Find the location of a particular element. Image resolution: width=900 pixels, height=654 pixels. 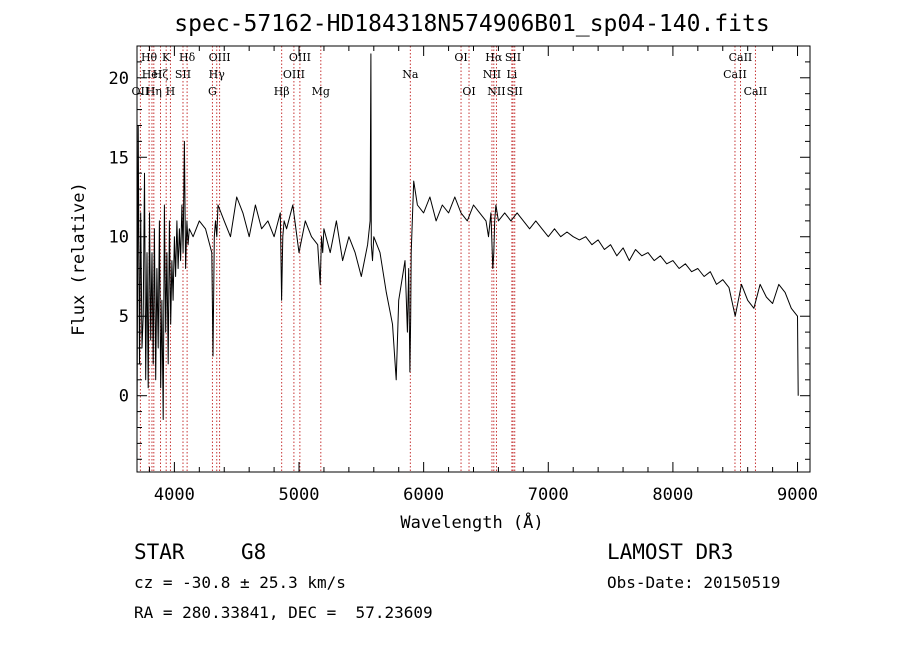

obs-date: Obs-Date: 20150519 is located at coordinates (694, 582).